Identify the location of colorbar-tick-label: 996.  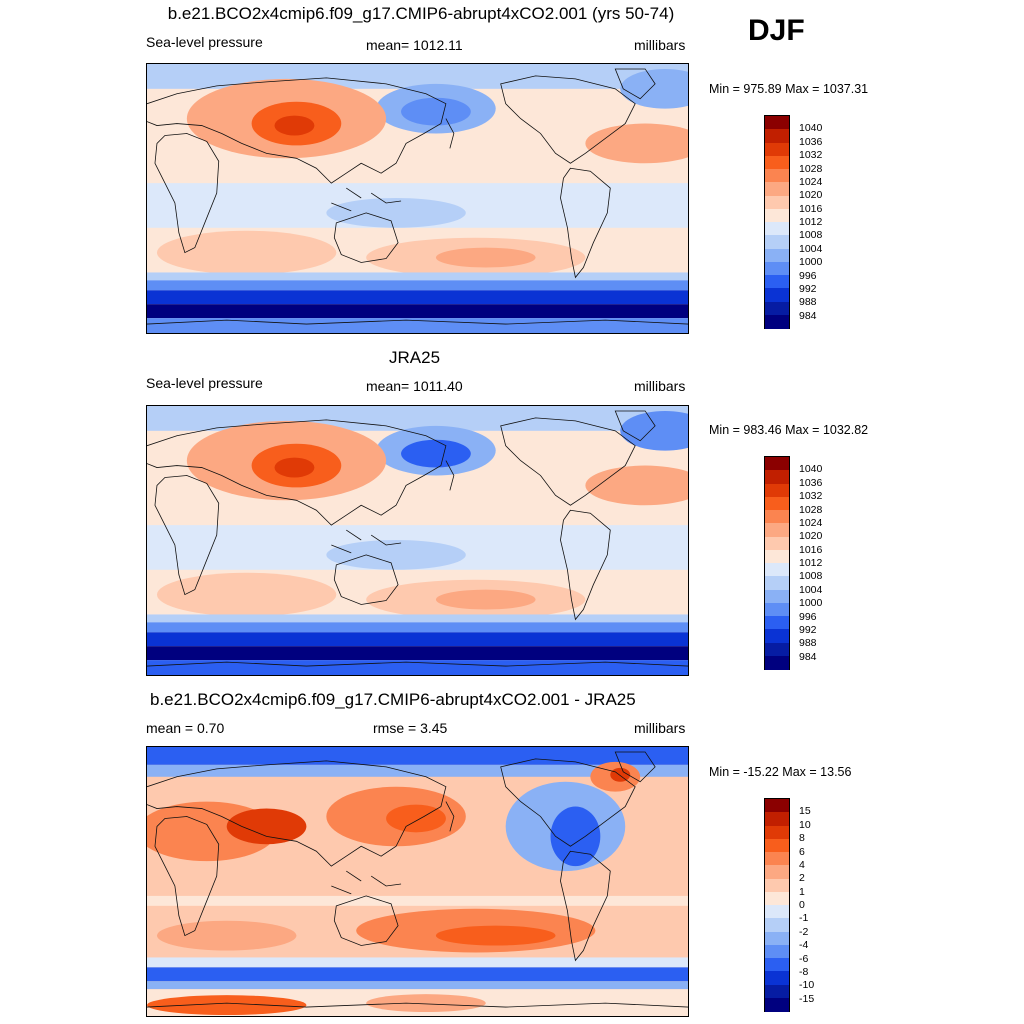
(808, 275).